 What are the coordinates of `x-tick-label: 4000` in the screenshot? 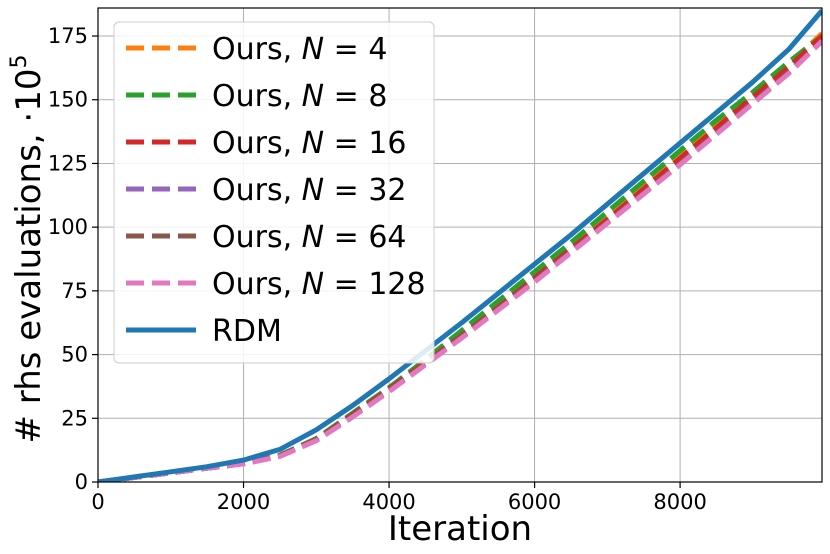 It's located at (388, 502).